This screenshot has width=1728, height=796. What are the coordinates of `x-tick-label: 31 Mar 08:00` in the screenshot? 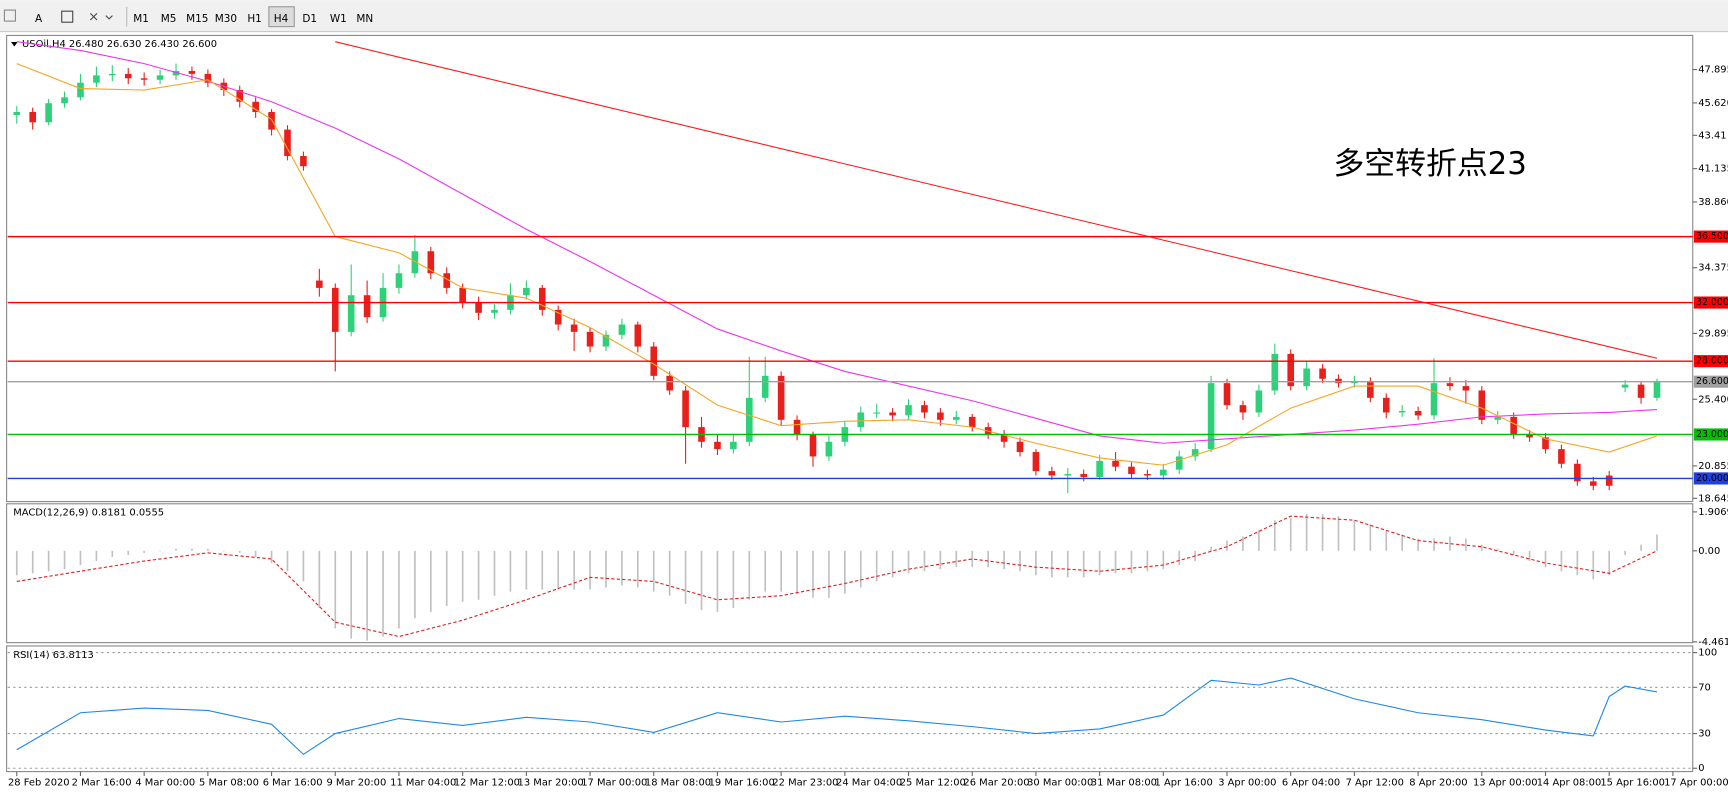 It's located at (1124, 783).